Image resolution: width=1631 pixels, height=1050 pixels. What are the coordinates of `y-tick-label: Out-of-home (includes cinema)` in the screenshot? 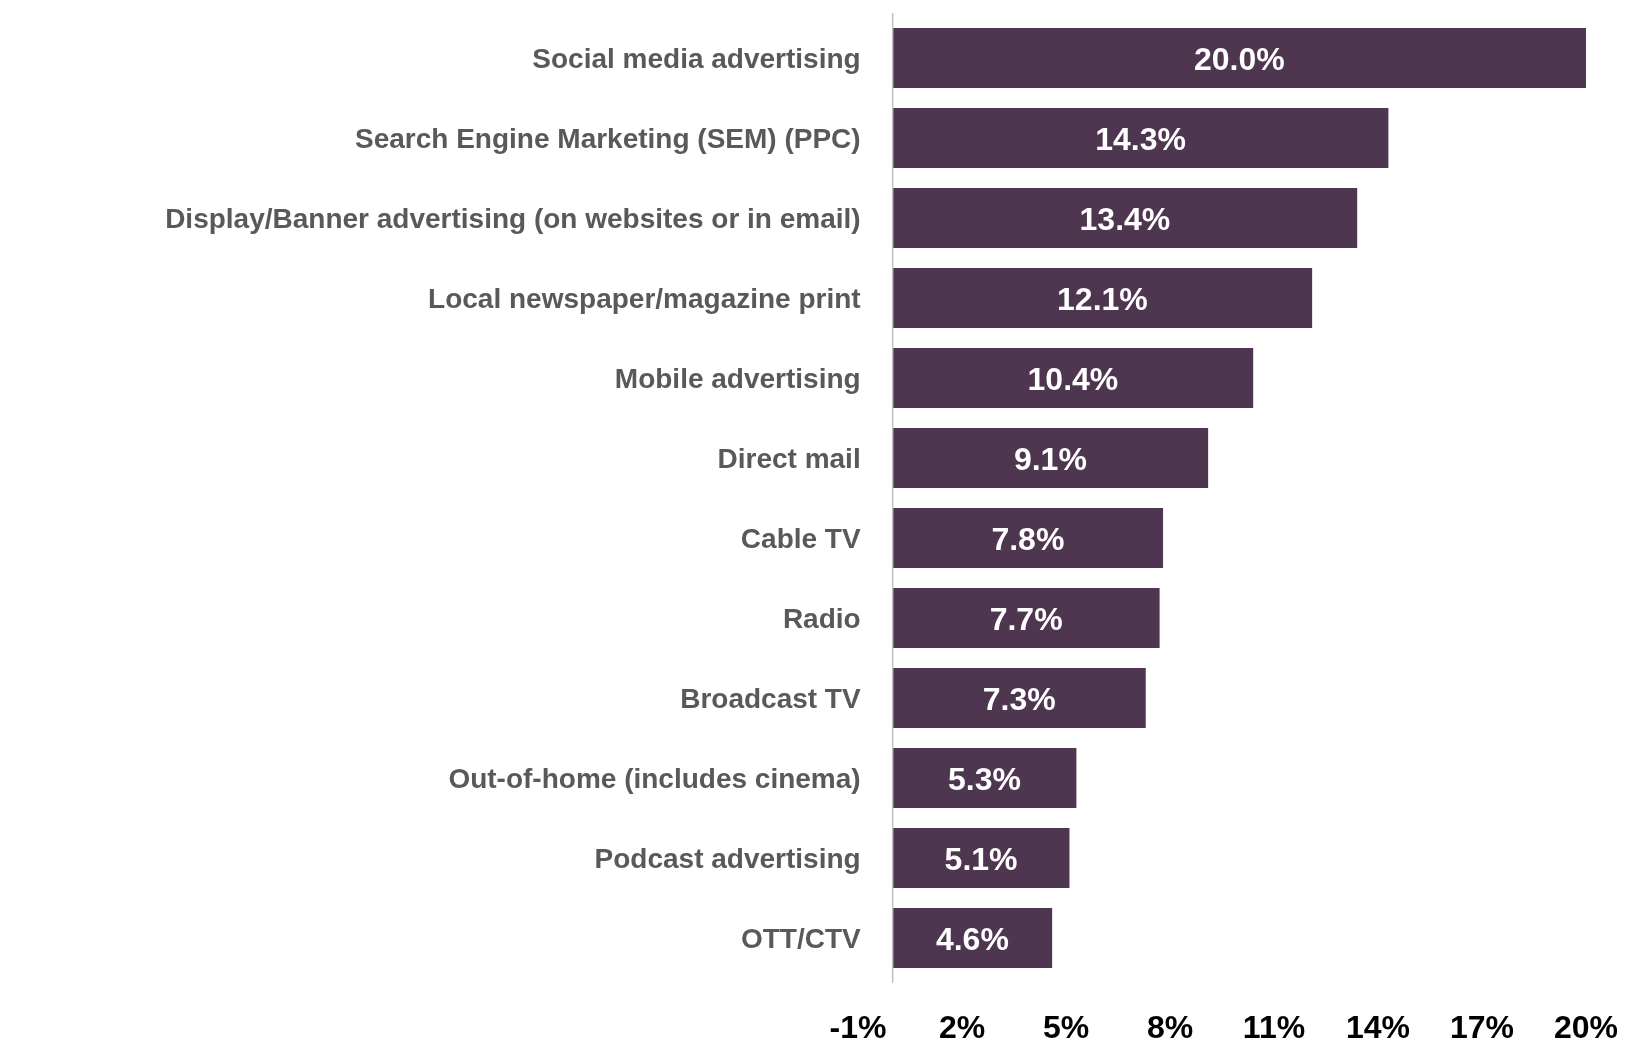 It's located at (654, 778).